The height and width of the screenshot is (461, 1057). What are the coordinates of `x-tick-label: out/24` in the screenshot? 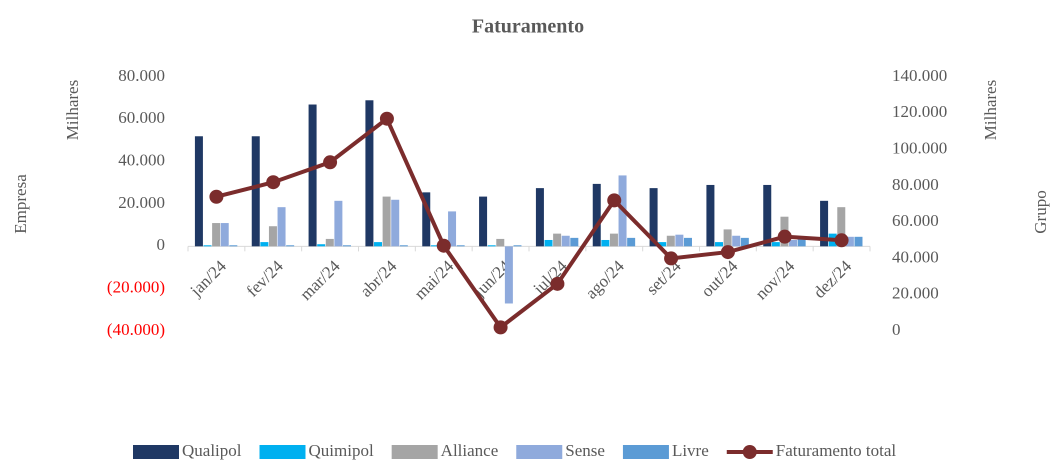 It's located at (719, 278).